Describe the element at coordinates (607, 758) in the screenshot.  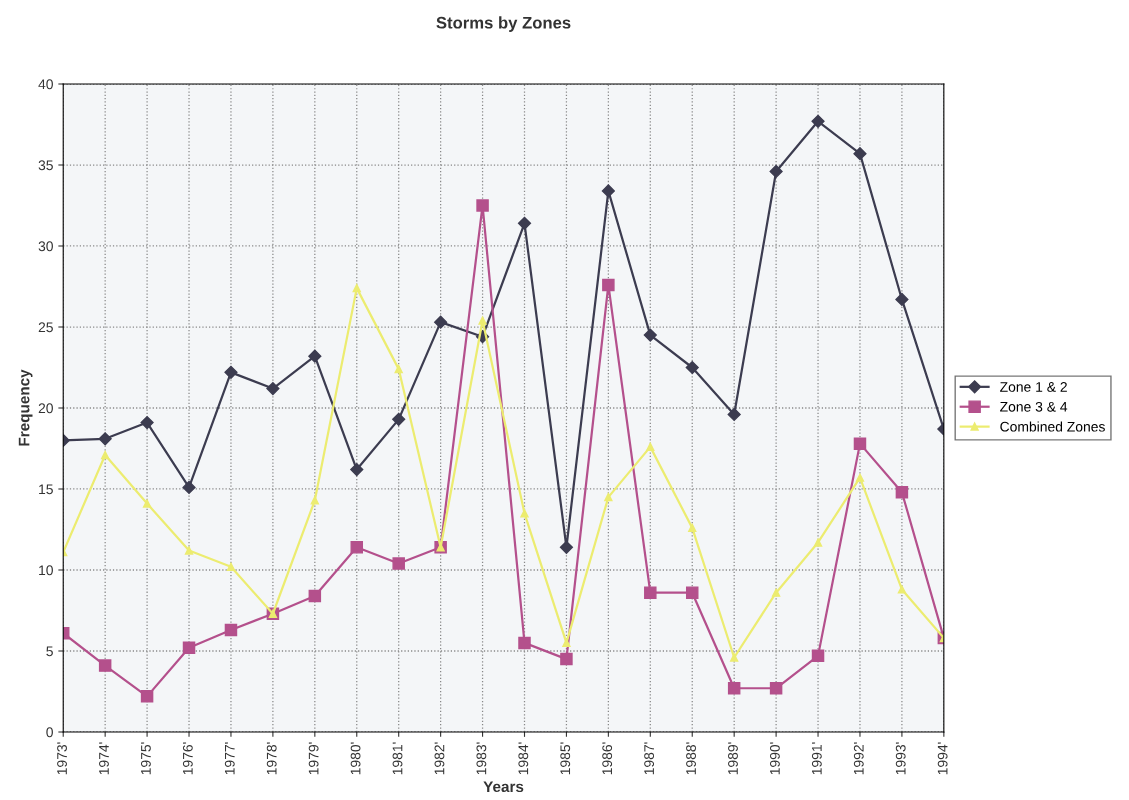
I see `x-tick-label: 1986'` at that location.